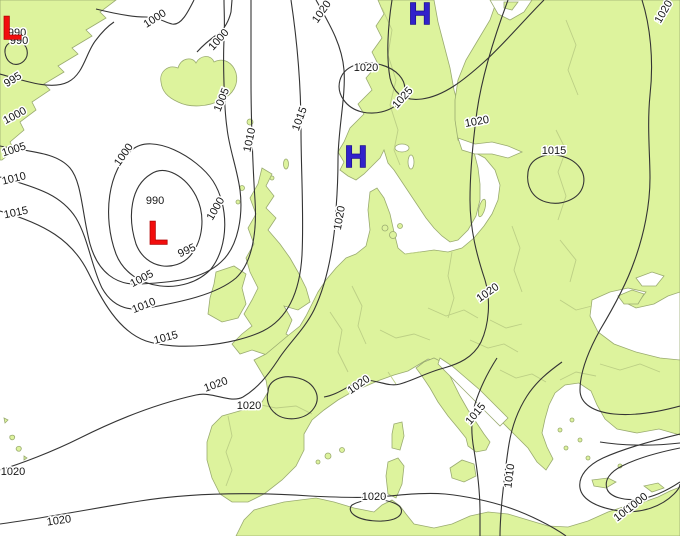 The width and height of the screenshot is (680, 536). Describe the element at coordinates (199, 81) in the screenshot. I see `land-iceland` at that location.